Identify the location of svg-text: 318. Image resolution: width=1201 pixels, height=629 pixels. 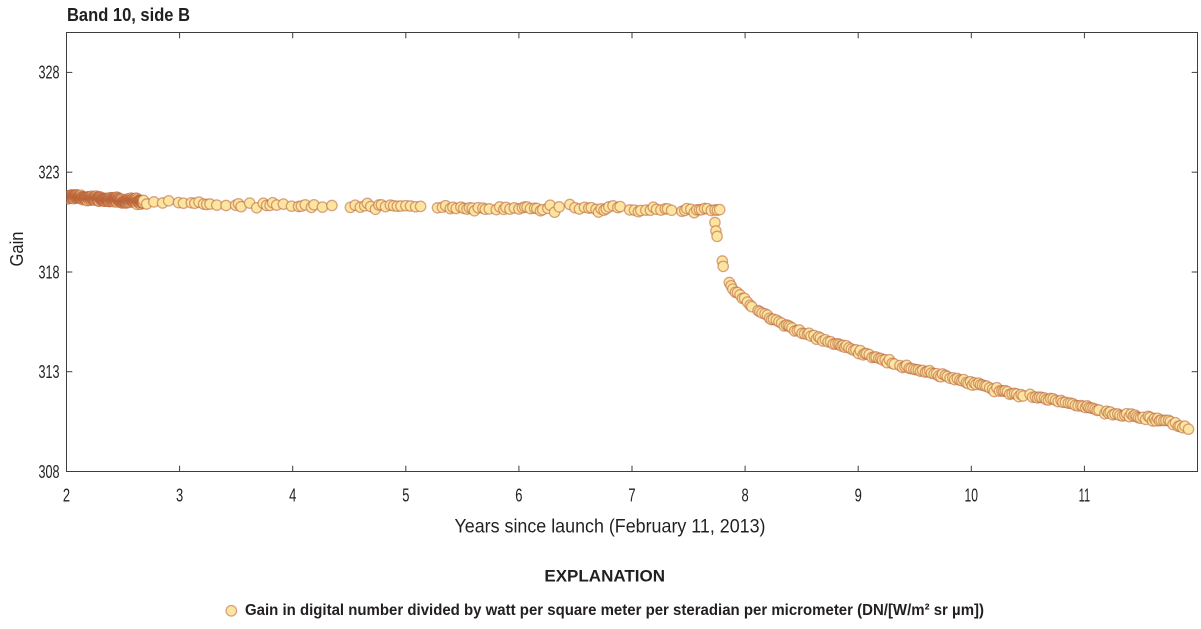
(49, 272).